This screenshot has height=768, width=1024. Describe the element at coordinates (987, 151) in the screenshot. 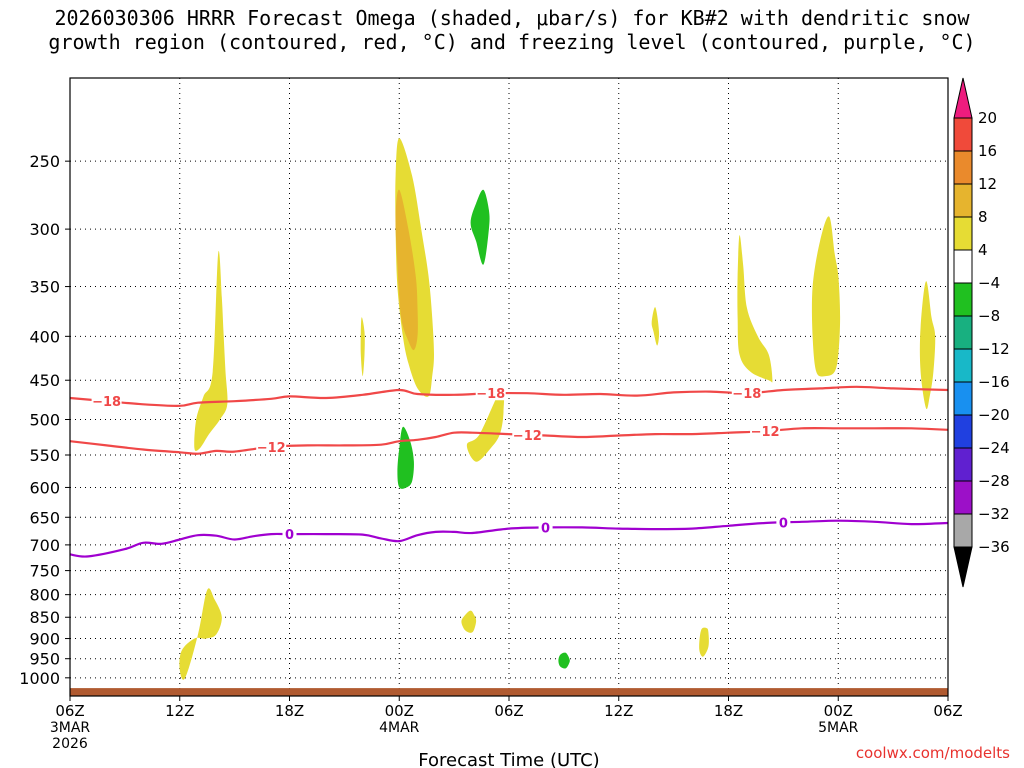

I see `colorbar-label: 16` at that location.